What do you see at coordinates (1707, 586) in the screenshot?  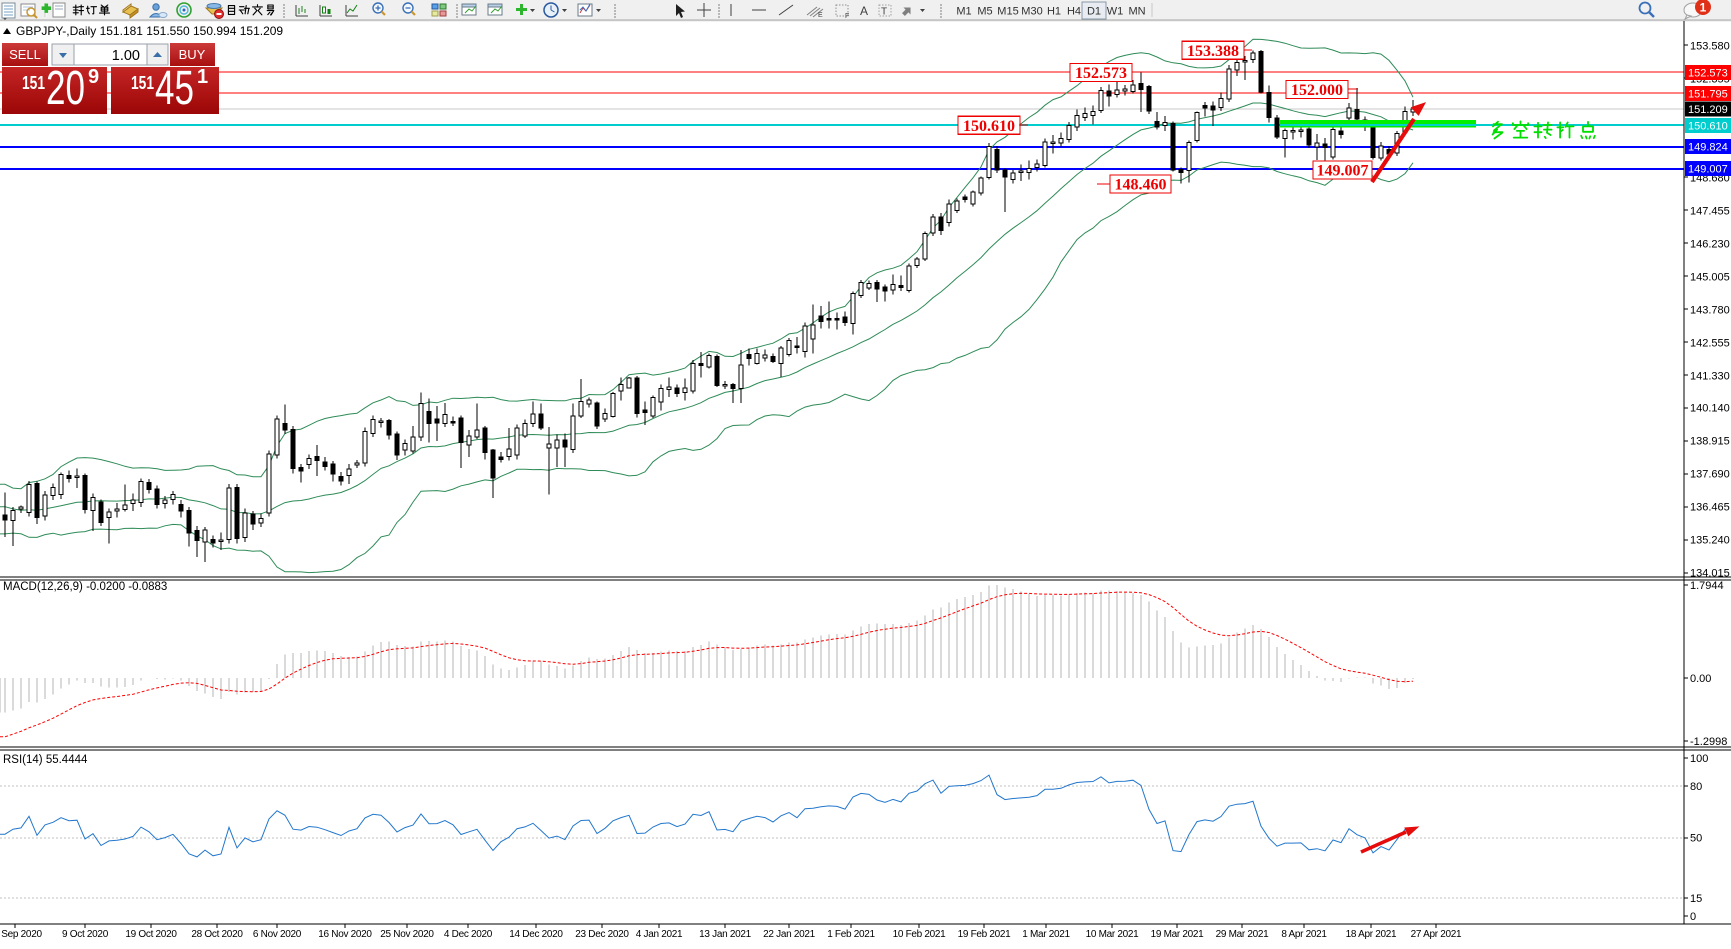 I see `svg-text: 1.7944` at bounding box center [1707, 586].